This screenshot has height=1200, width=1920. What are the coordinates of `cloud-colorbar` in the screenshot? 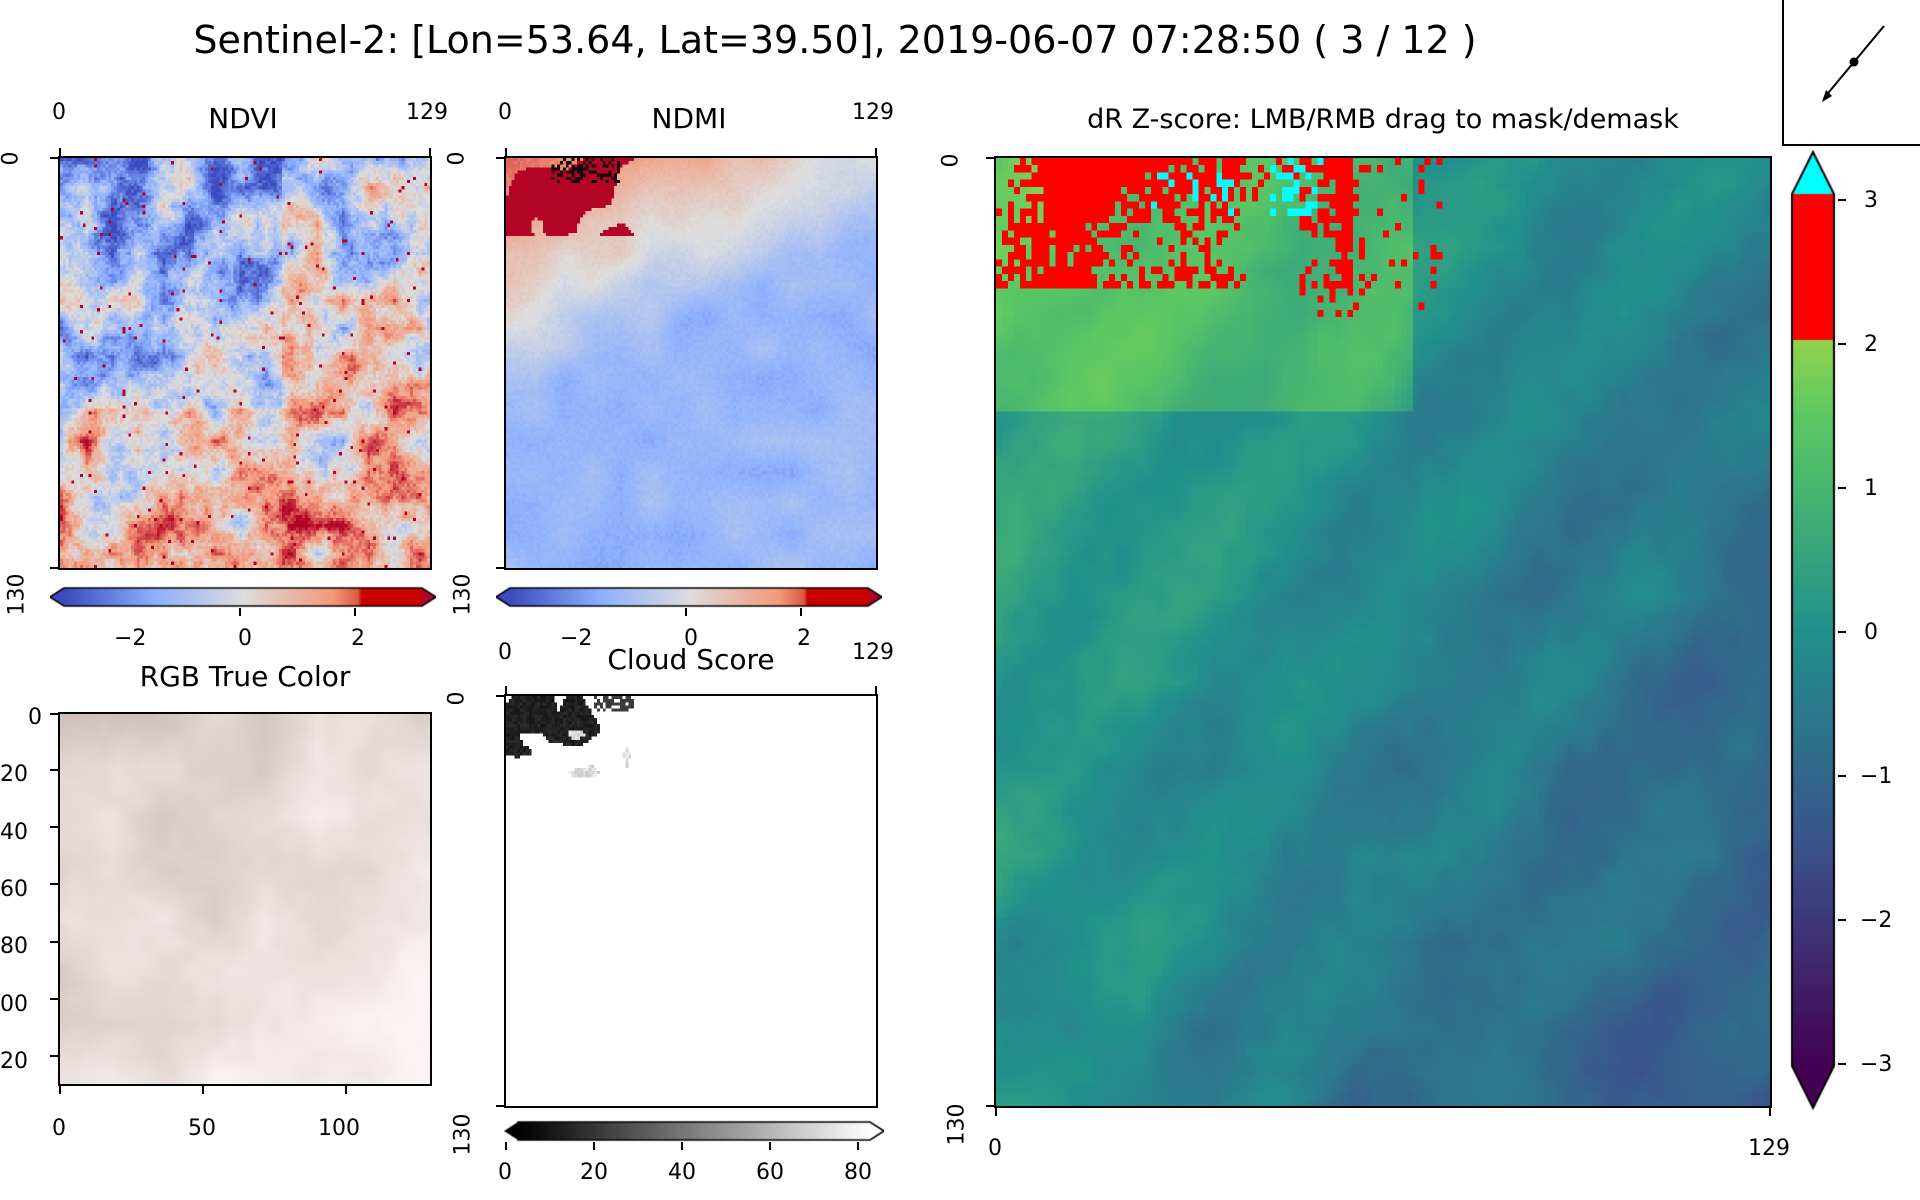 It's located at (694, 1131).